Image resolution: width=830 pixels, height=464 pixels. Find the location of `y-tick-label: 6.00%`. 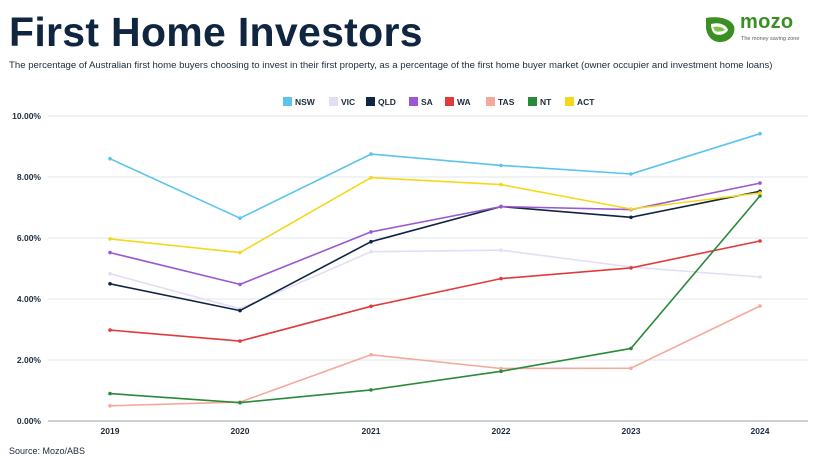

y-tick-label: 6.00% is located at coordinates (29, 238).